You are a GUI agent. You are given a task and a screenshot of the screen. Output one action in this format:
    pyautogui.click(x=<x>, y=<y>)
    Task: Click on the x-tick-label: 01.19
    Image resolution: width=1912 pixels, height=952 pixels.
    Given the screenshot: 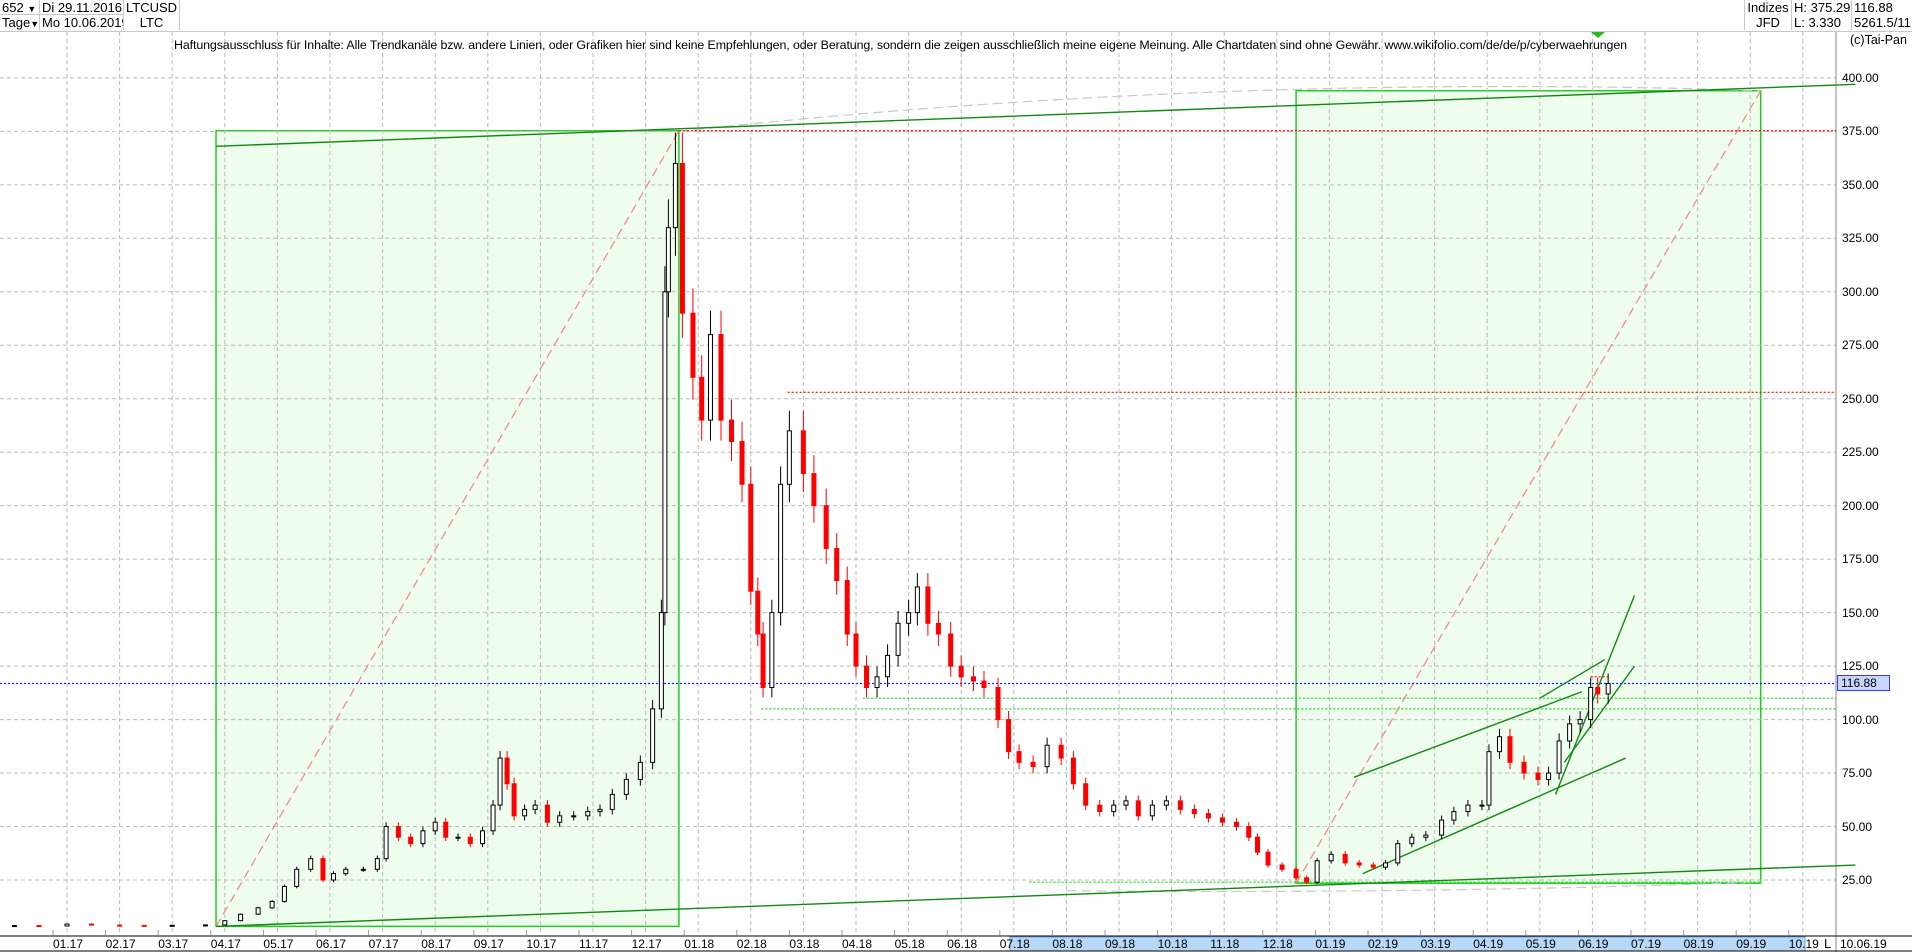 What is the action you would take?
    pyautogui.click(x=1330, y=944)
    